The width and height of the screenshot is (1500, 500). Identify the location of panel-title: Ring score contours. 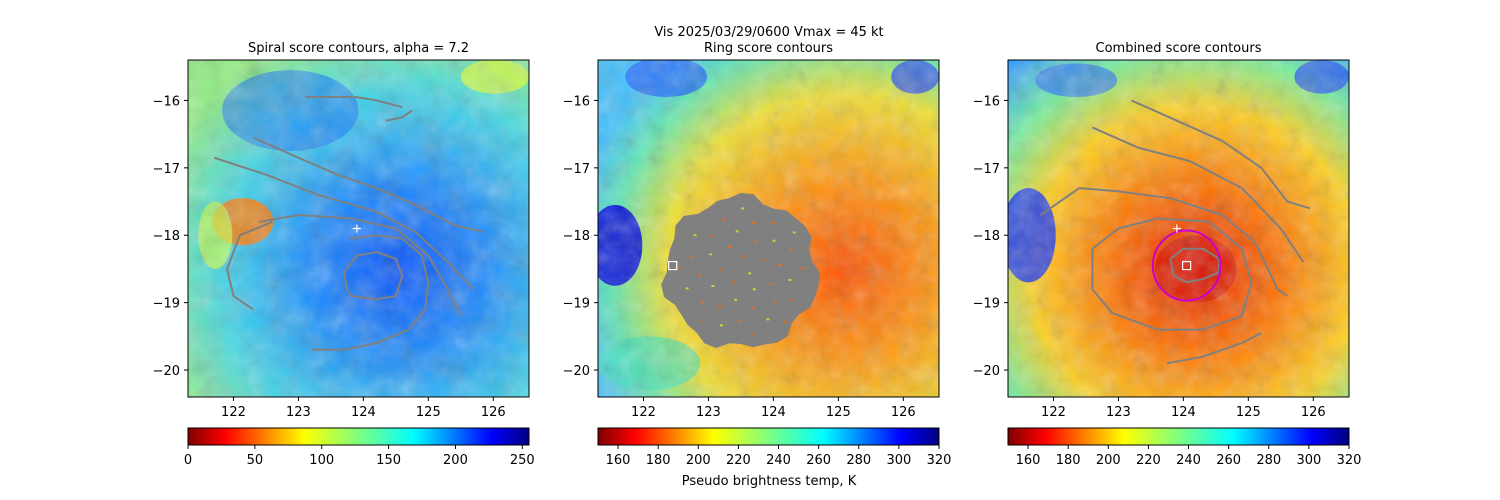
(768, 48).